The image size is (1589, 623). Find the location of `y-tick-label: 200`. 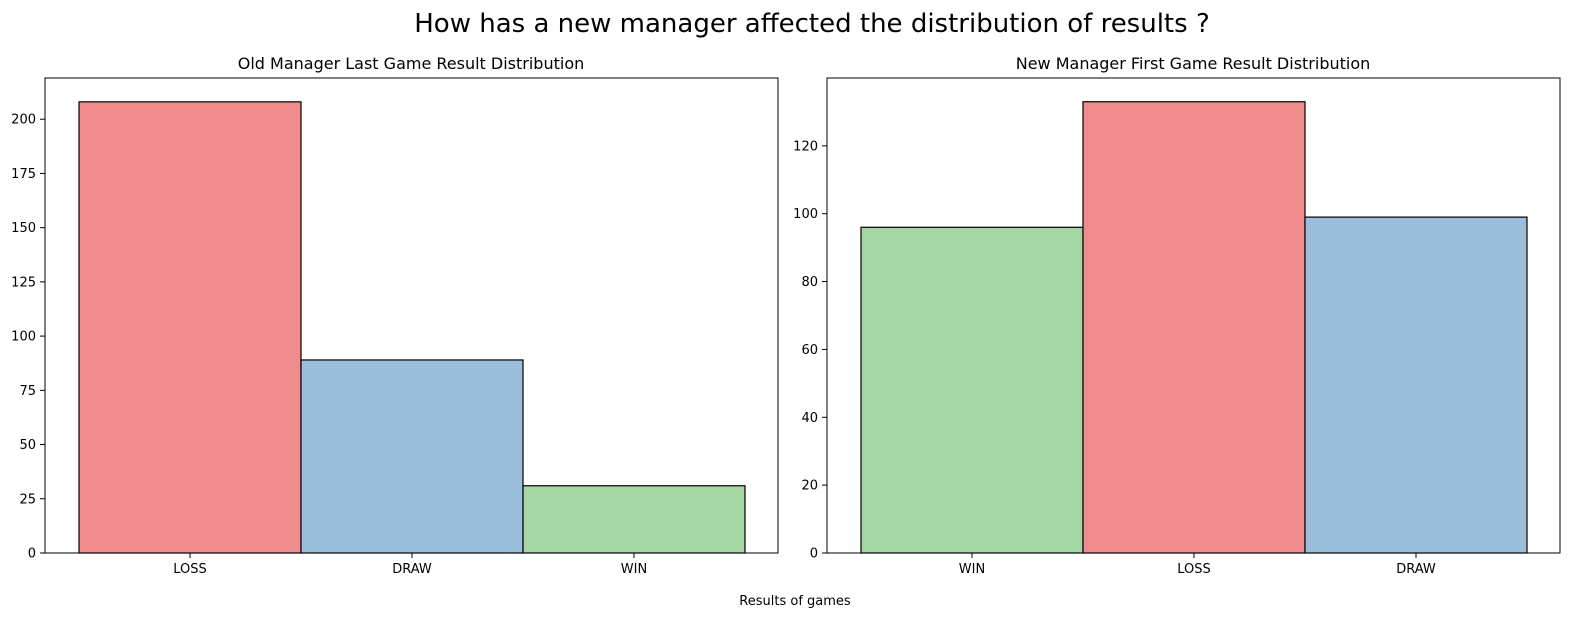

y-tick-label: 200 is located at coordinates (23, 120).